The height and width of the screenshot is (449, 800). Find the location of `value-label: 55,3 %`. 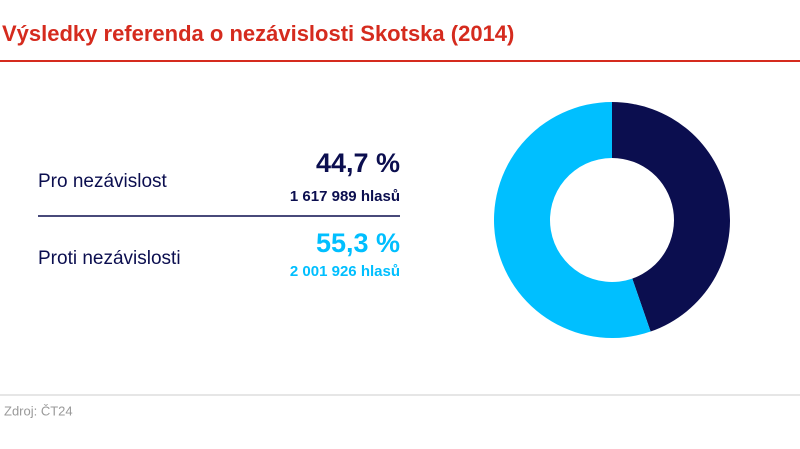

value-label: 55,3 % is located at coordinates (358, 243).